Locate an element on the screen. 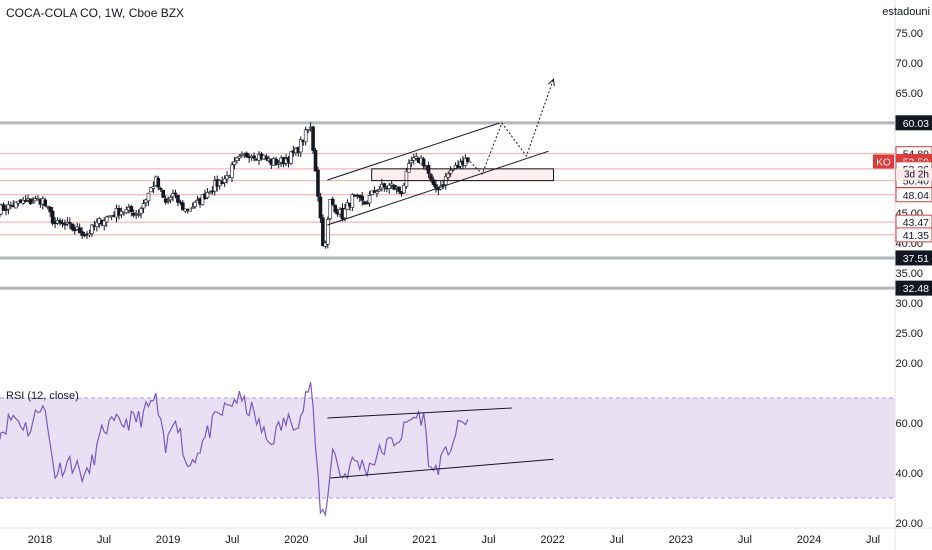 Image resolution: width=932 pixels, height=550 pixels. countdown-text: 3d 2h is located at coordinates (916, 174).